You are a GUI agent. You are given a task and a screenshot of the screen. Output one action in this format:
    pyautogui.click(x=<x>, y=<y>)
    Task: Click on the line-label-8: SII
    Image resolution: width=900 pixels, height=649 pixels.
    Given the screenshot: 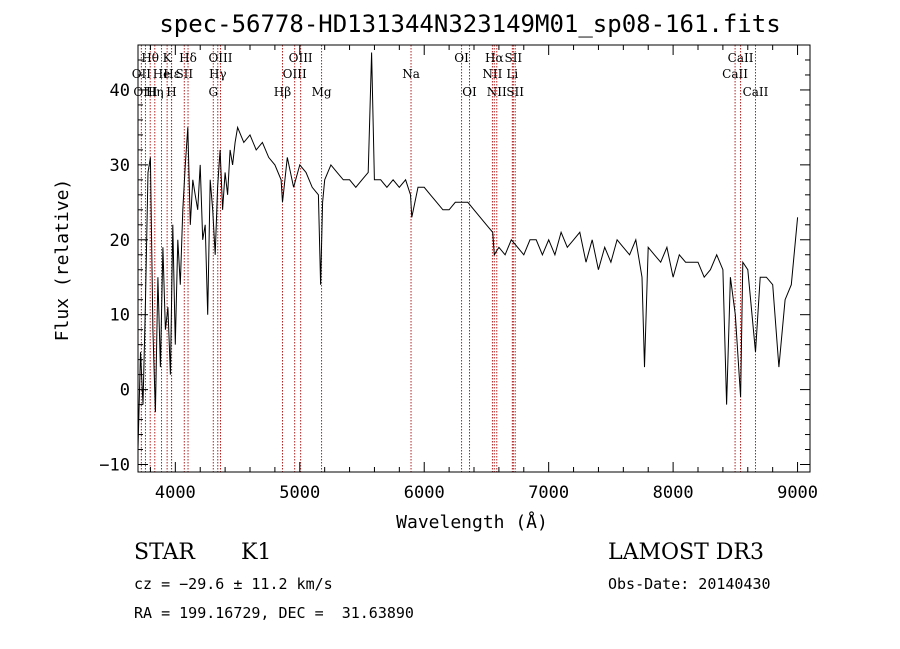 What is the action you would take?
    pyautogui.click(x=184, y=74)
    